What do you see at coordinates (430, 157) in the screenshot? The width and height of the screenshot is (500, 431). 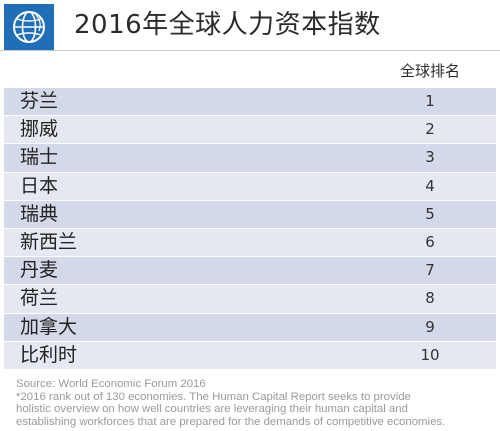 I see `rank-value: 3` at bounding box center [430, 157].